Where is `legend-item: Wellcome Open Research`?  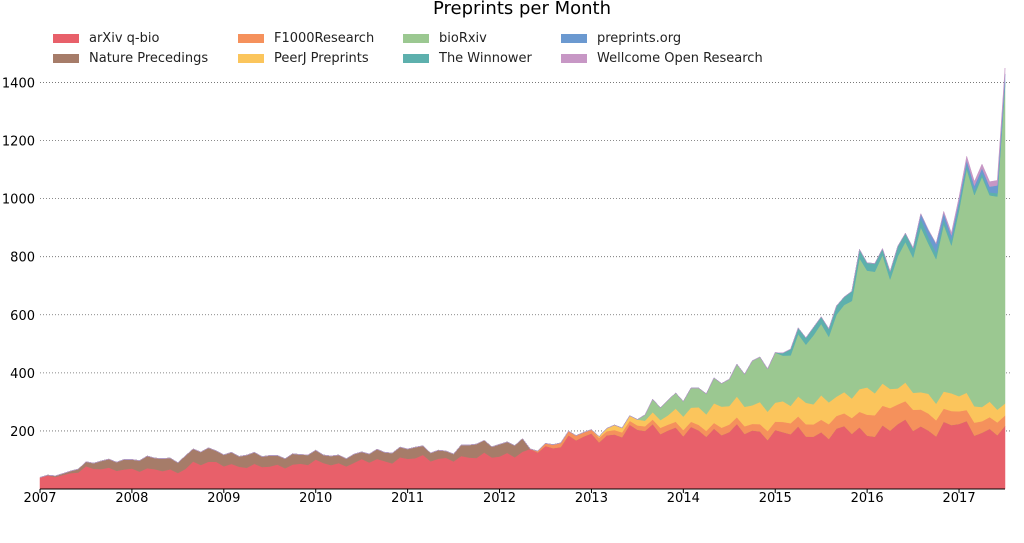 legend-item: Wellcome Open Research is located at coordinates (662, 58).